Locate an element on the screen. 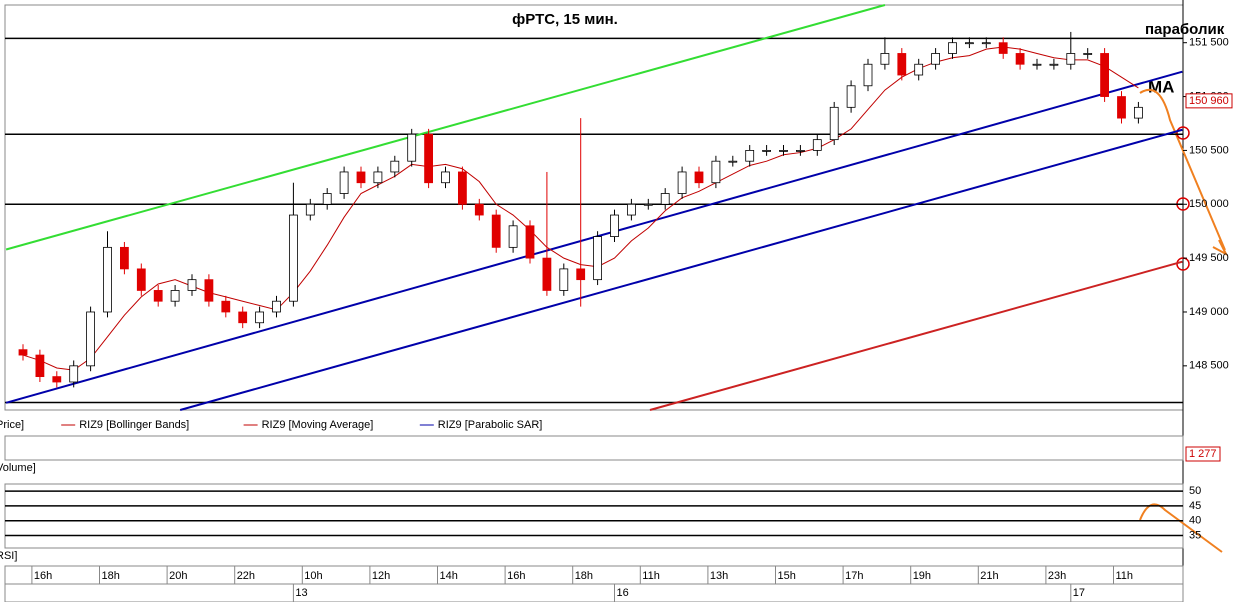  forecast-arrow is located at coordinates (1182, 169).